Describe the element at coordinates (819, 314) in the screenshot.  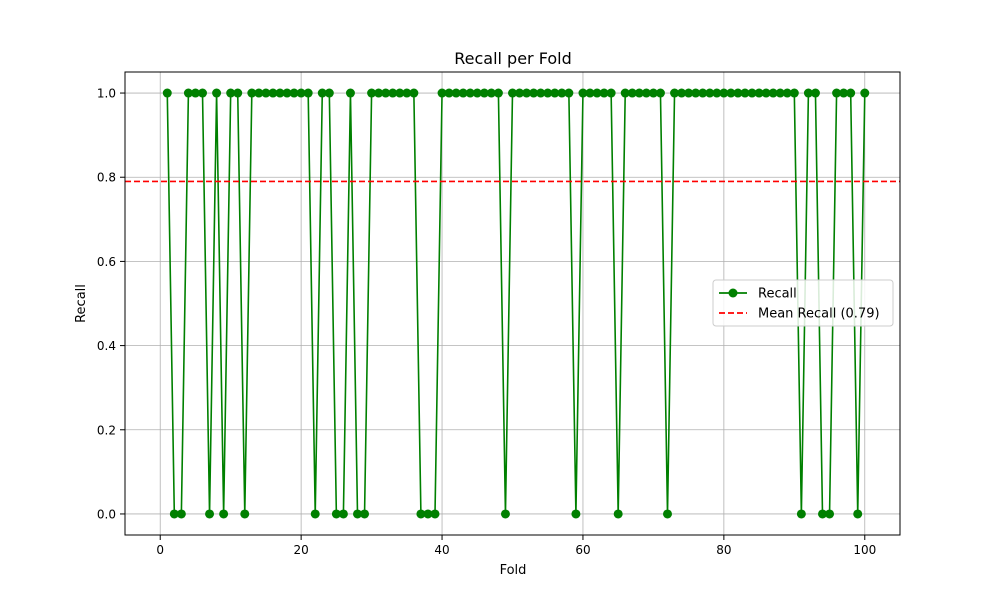
I see `legend-label-mean: Mean Recall (0.79)` at that location.